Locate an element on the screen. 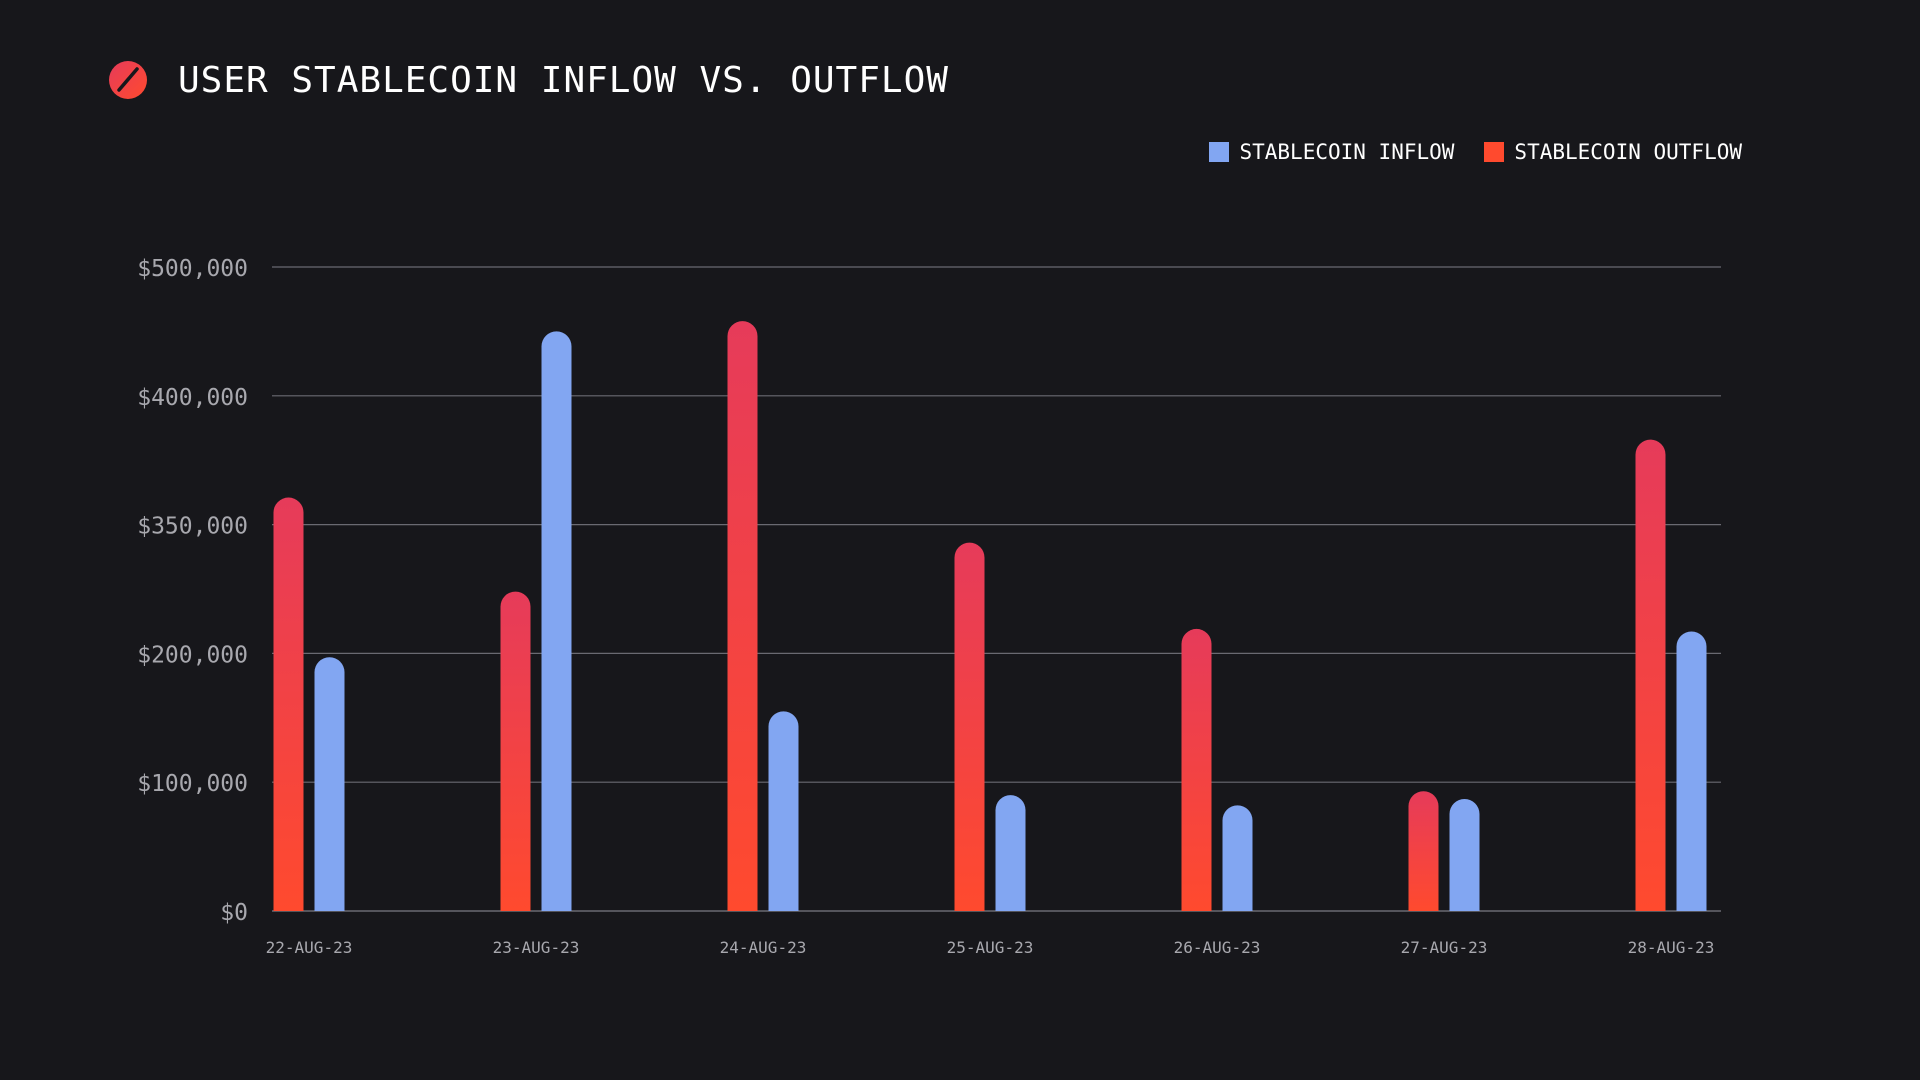 This screenshot has width=1920, height=1080. chart-header: USER STABLECOIN INFLOW VS. OUTFLOW is located at coordinates (528, 80).